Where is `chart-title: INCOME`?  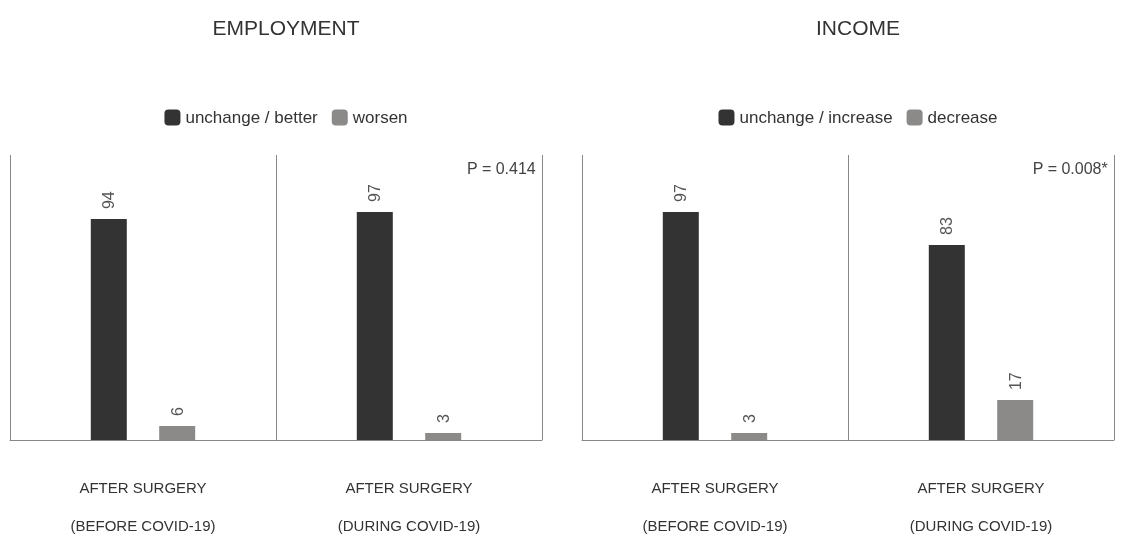
chart-title: INCOME is located at coordinates (858, 27).